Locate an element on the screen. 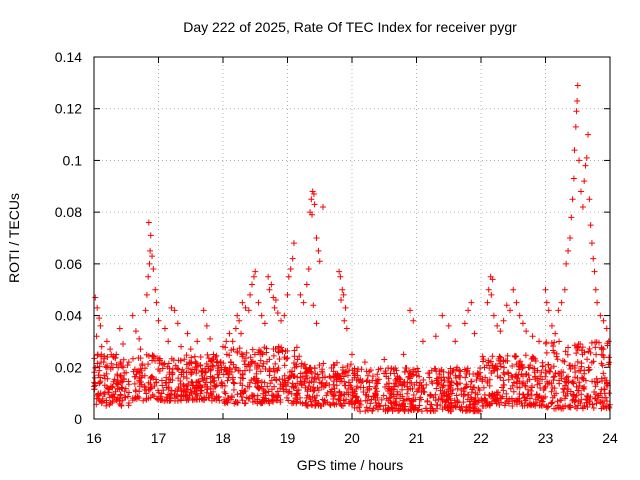 The height and width of the screenshot is (480, 640). y-tick-label: 0.04 is located at coordinates (68, 316).